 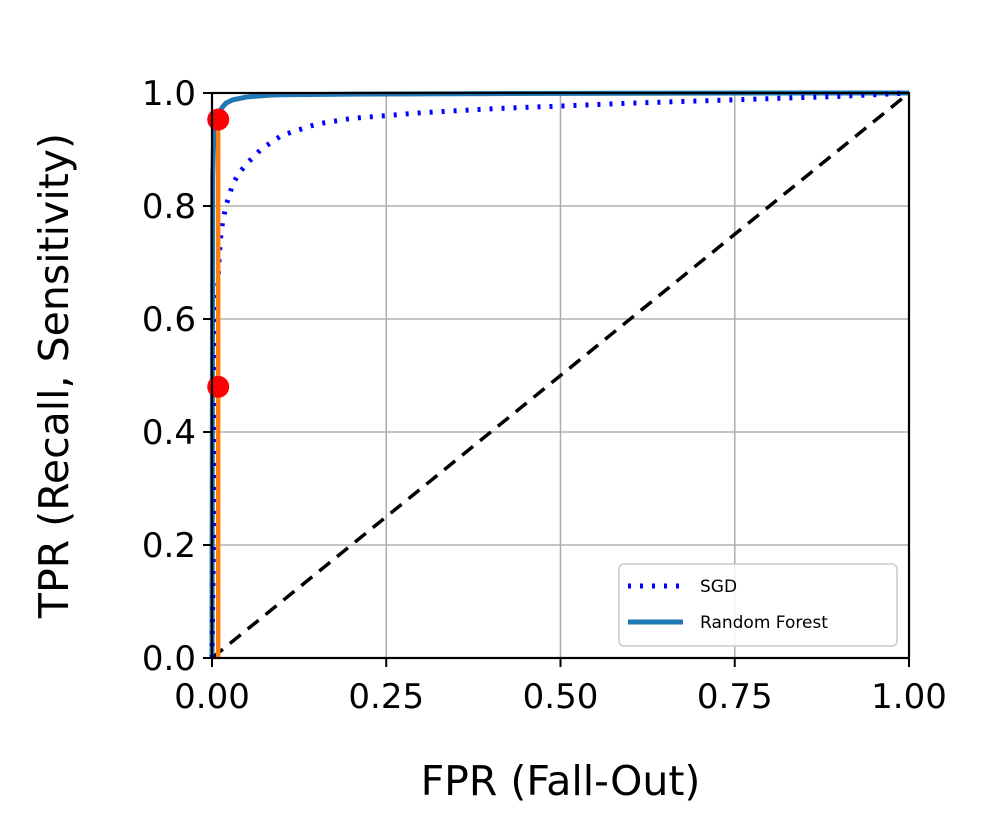 What do you see at coordinates (561, 781) in the screenshot?
I see `x-axis-label: FPR (Fall-Out)` at bounding box center [561, 781].